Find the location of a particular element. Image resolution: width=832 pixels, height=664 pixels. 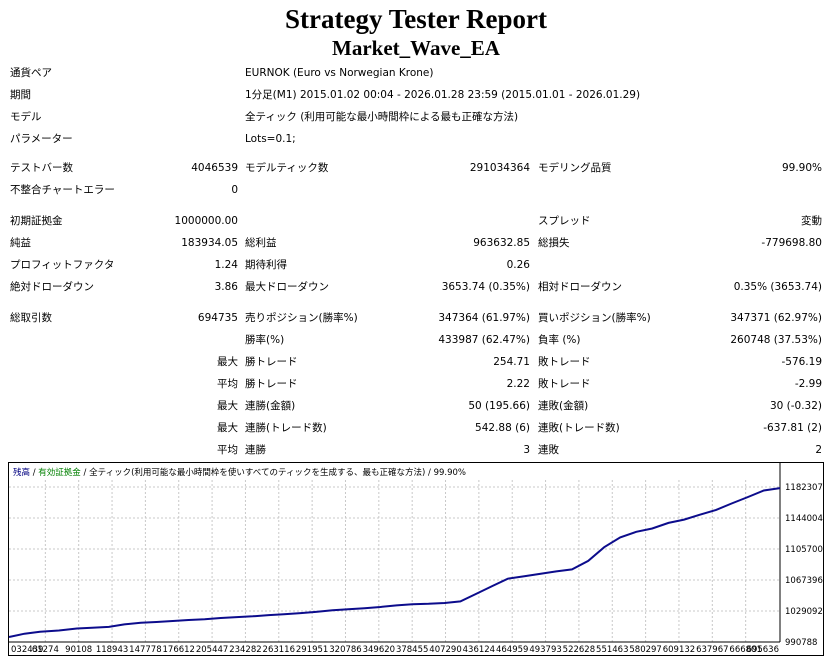

value-net-profit: 183934.05 is located at coordinates (209, 243).